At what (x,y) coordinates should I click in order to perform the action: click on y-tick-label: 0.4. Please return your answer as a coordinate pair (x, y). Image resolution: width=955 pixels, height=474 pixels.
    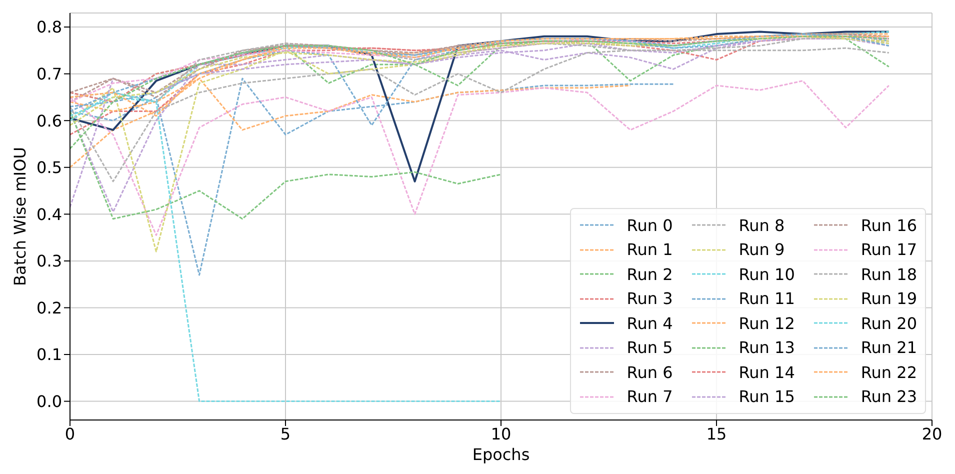
    Looking at the image, I should click on (49, 214).